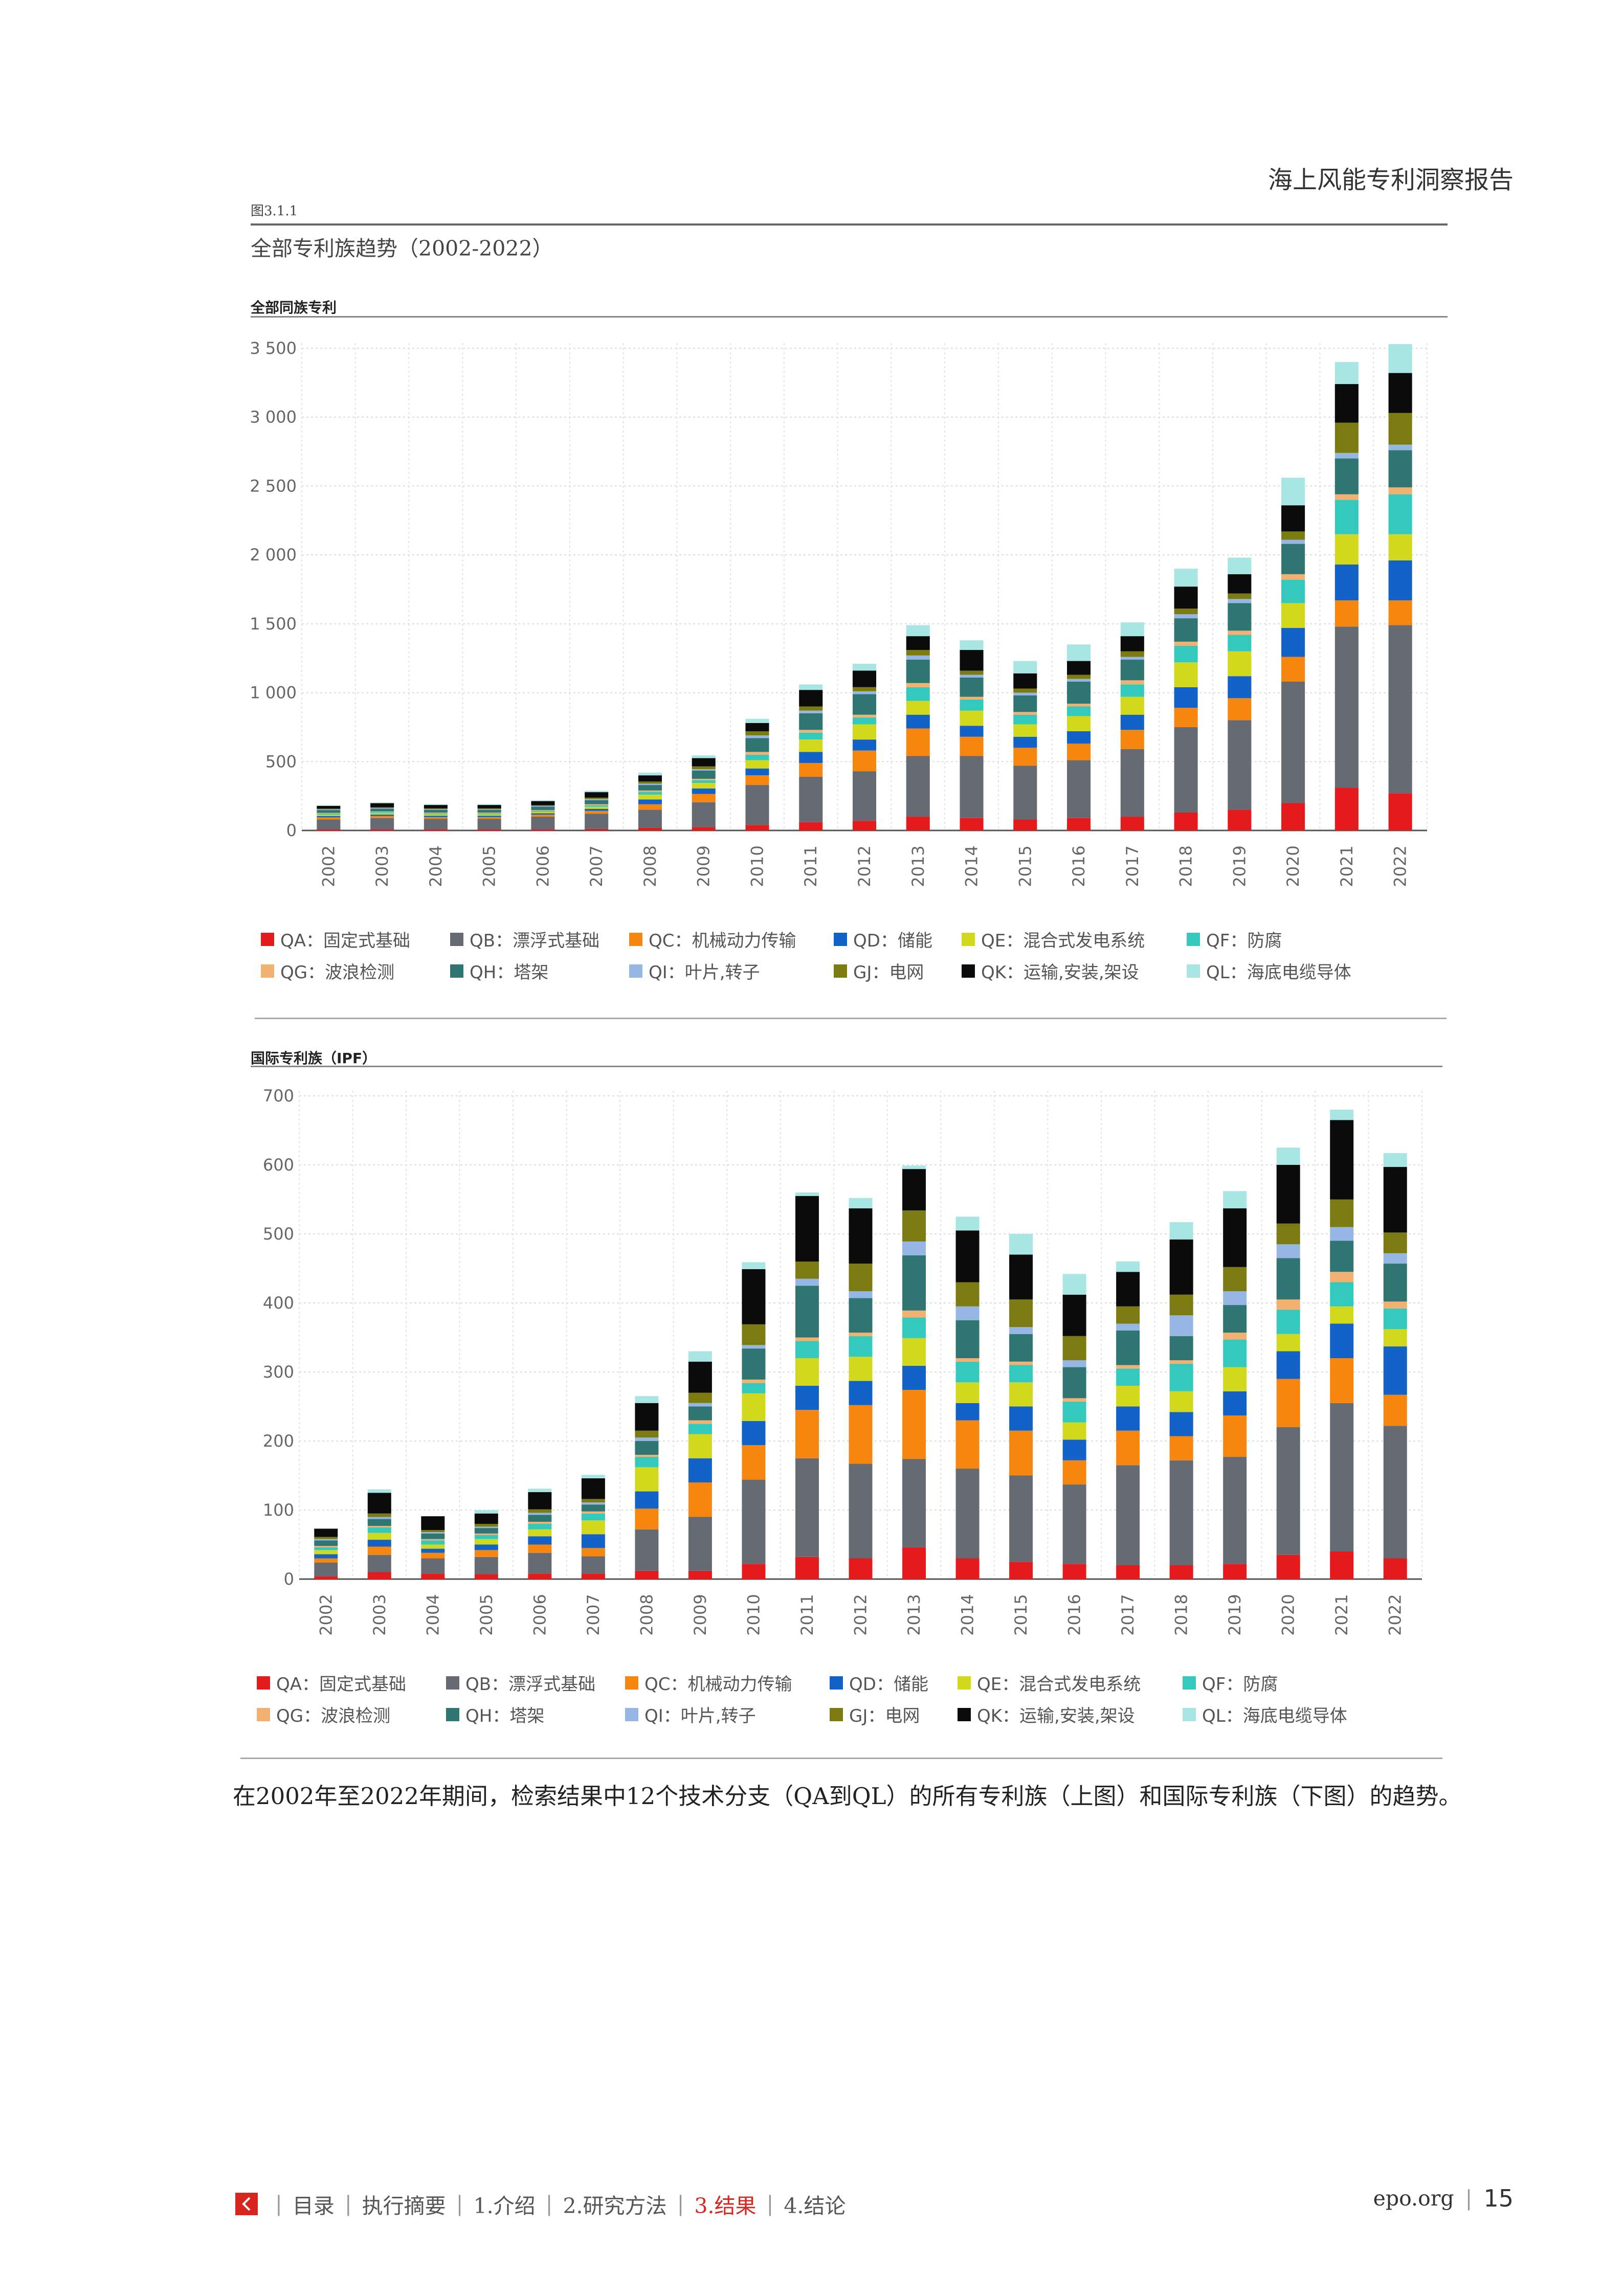  I want to click on chart-title-all-families: 全部同族专利, so click(294, 308).